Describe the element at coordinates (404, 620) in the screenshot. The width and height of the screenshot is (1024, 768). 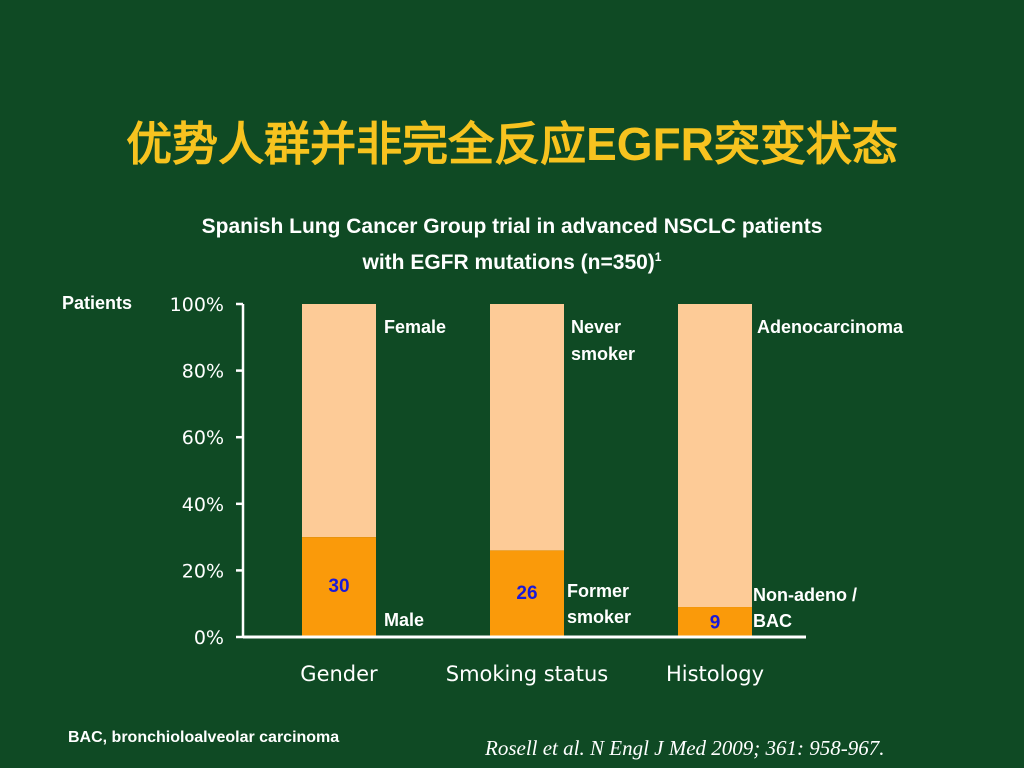
I see `segment-label-bottom: Male` at that location.